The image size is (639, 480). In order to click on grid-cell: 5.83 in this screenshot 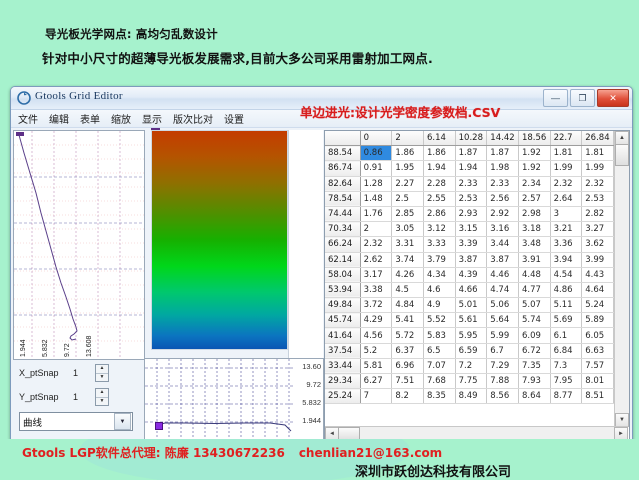, I will do `click(439, 335)`.